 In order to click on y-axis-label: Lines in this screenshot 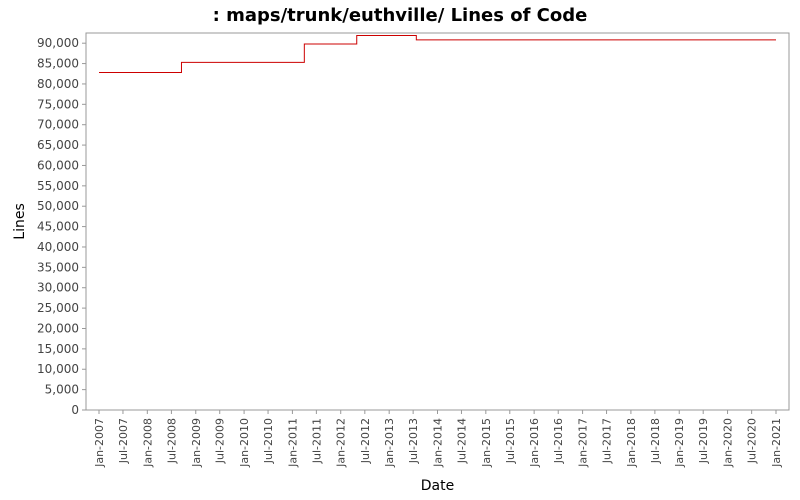, I will do `click(20, 221)`.